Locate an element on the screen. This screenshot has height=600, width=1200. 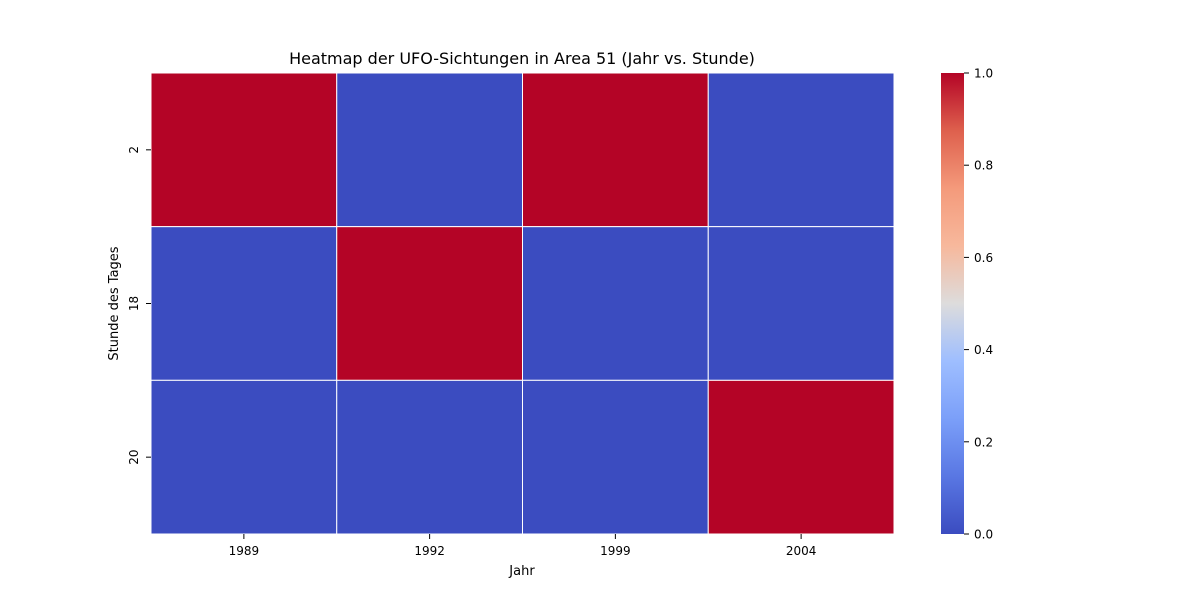
y-tick-label: 20 is located at coordinates (134, 457).